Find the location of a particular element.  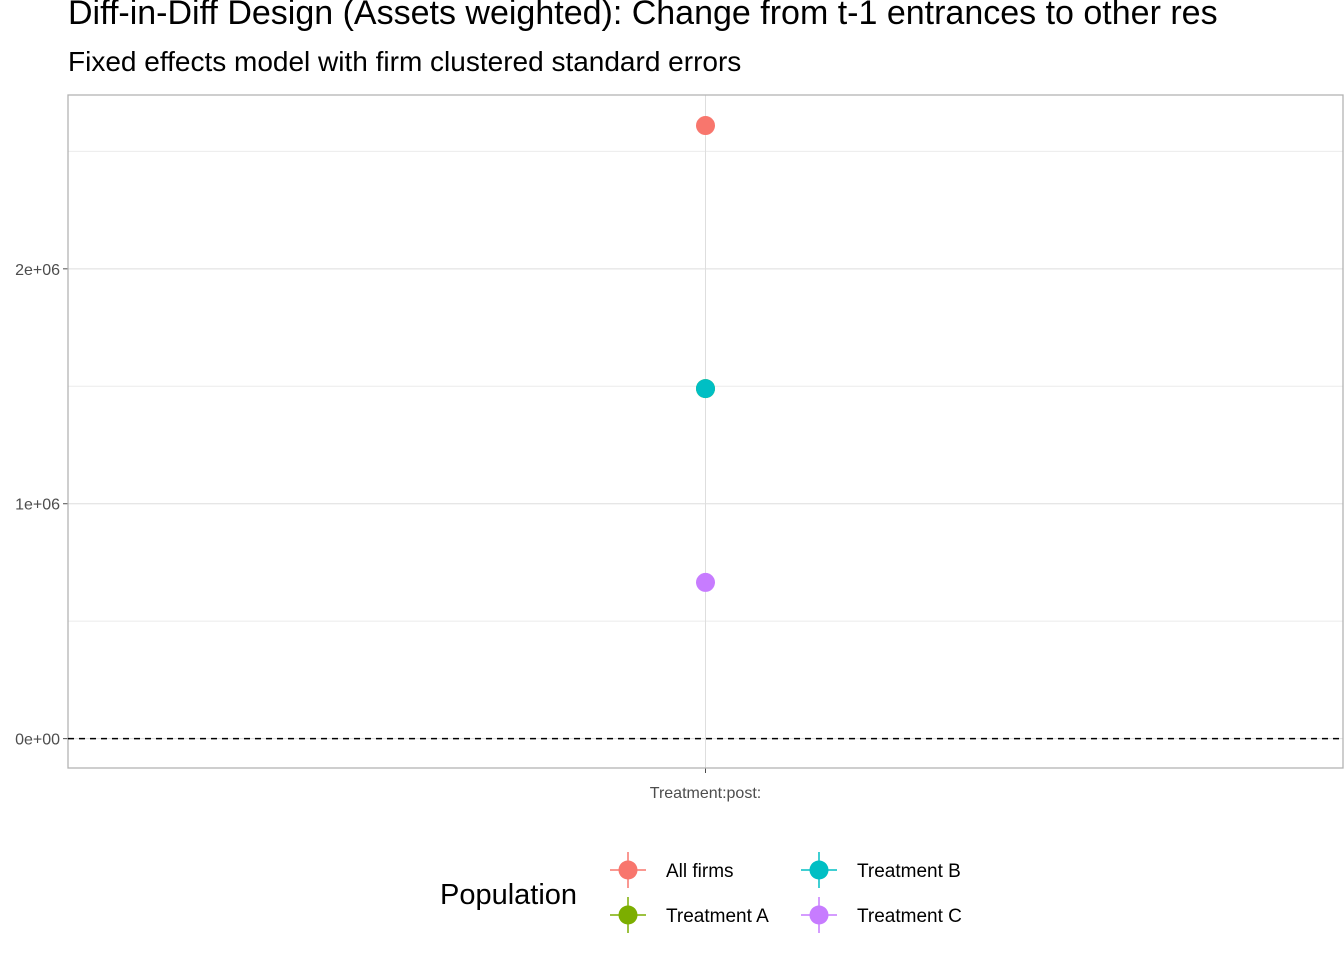

legend-item: Treatment C is located at coordinates (881, 915).